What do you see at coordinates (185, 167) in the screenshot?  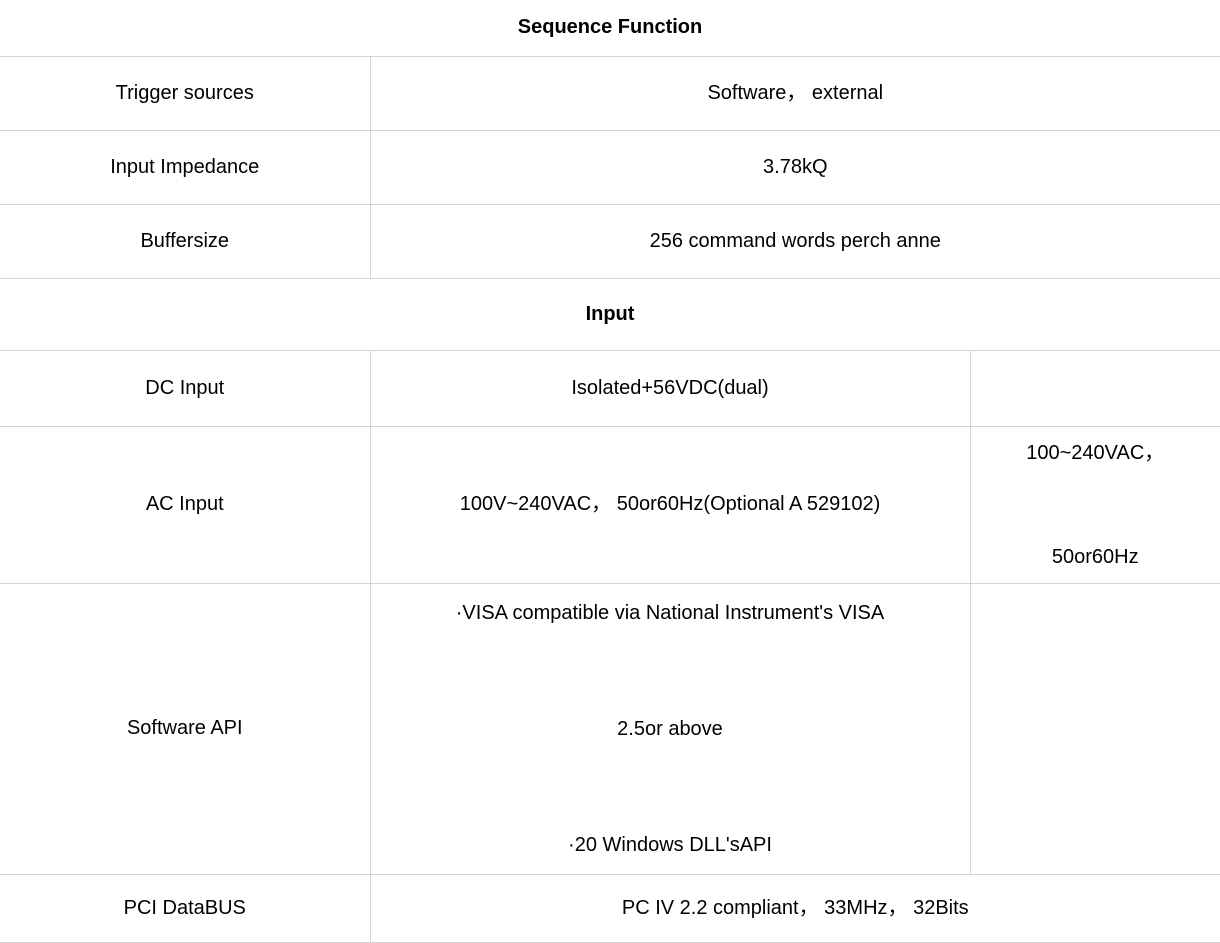 I see `row-label-input-impedance: Input Impedance` at bounding box center [185, 167].